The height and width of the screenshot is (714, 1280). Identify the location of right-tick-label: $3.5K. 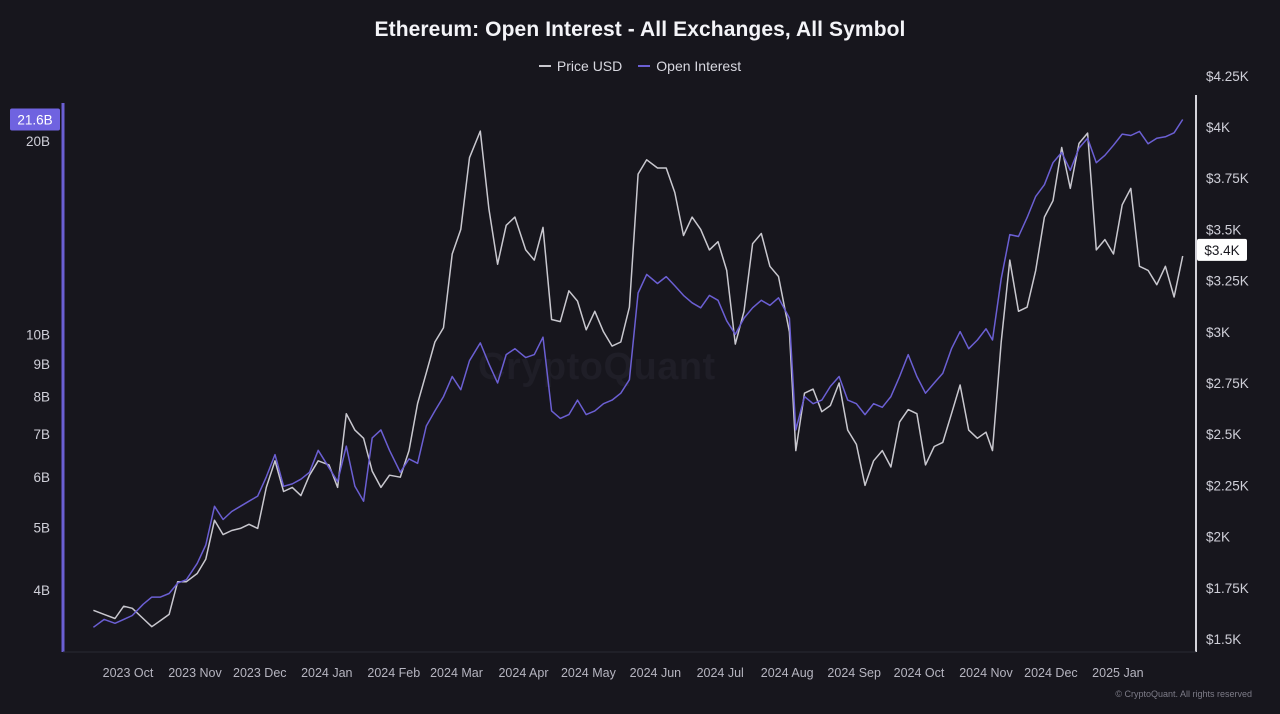
(1223, 229).